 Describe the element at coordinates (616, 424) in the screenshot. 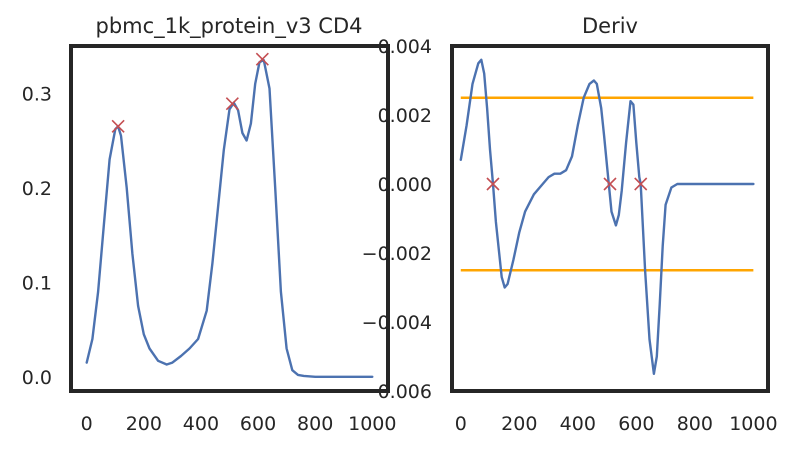

I see `x-axis-deriv: 0 200 400 600 800 1000` at that location.